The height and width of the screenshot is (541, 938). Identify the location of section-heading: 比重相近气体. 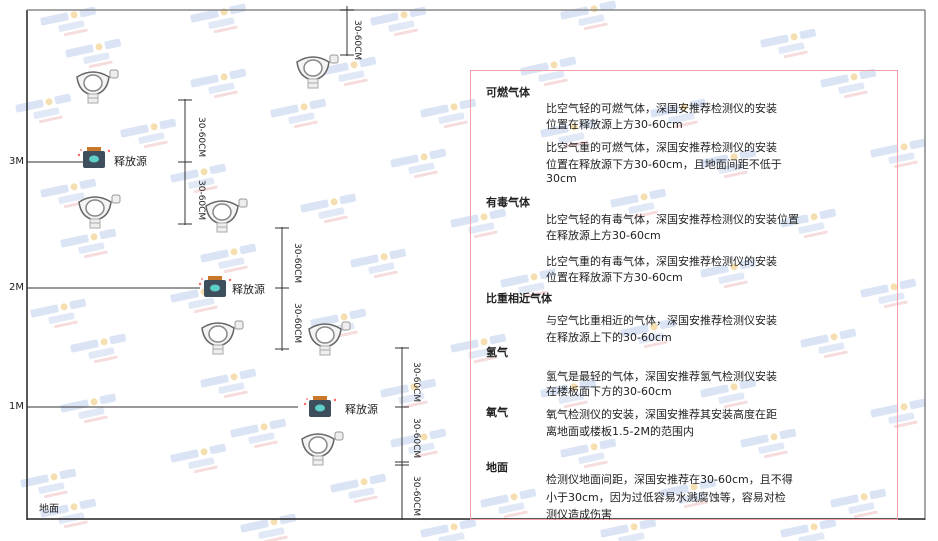
(519, 298).